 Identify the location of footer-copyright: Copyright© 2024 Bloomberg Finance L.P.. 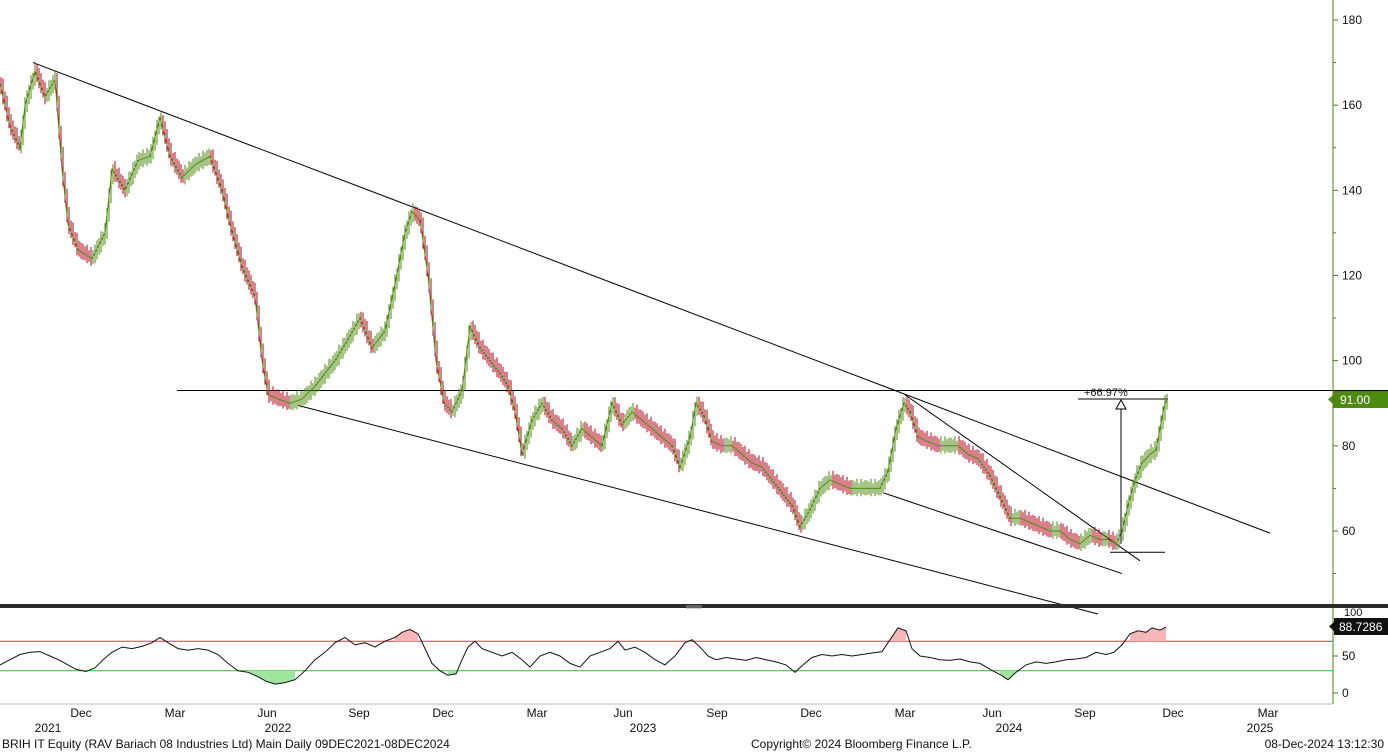
(861, 744).